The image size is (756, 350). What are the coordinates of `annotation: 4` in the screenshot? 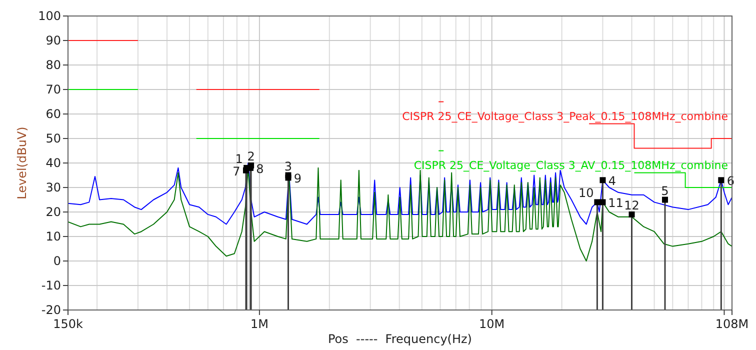 It's located at (612, 181).